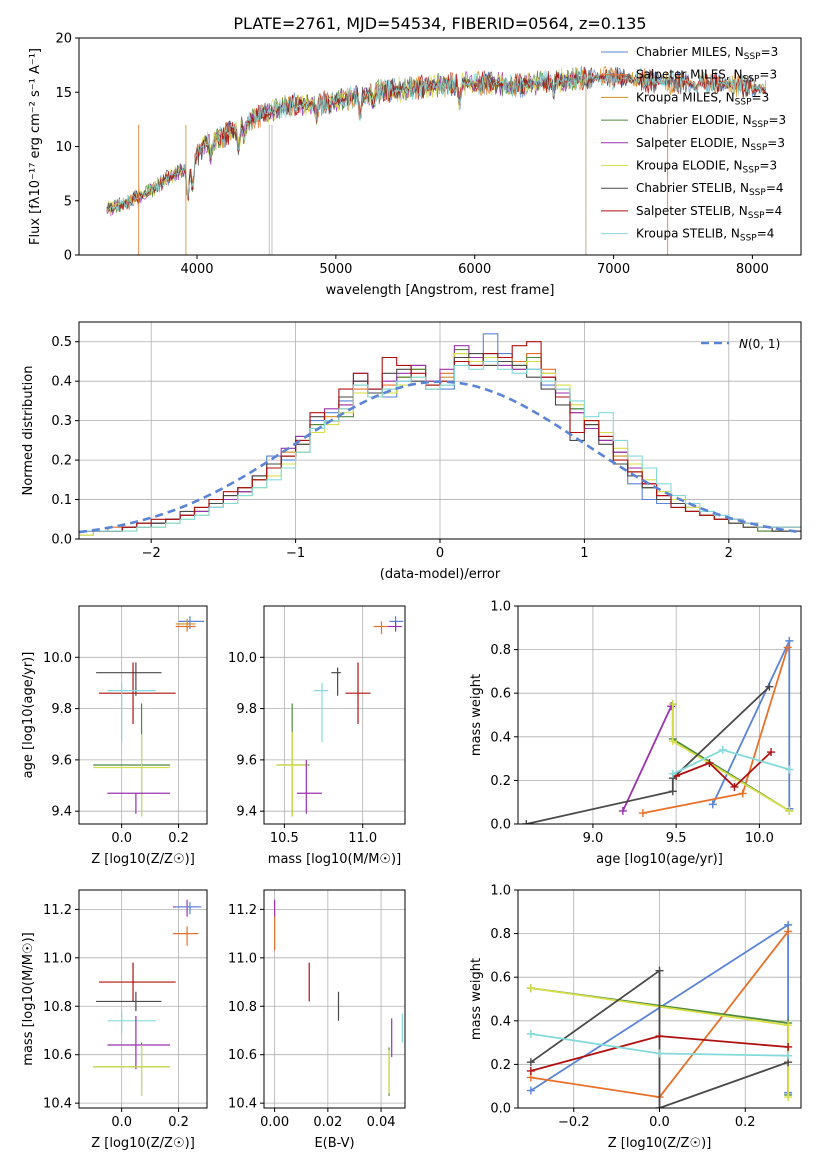 The width and height of the screenshot is (819, 1170). Describe the element at coordinates (295, 553) in the screenshot. I see `x-tick-label: −1` at that location.